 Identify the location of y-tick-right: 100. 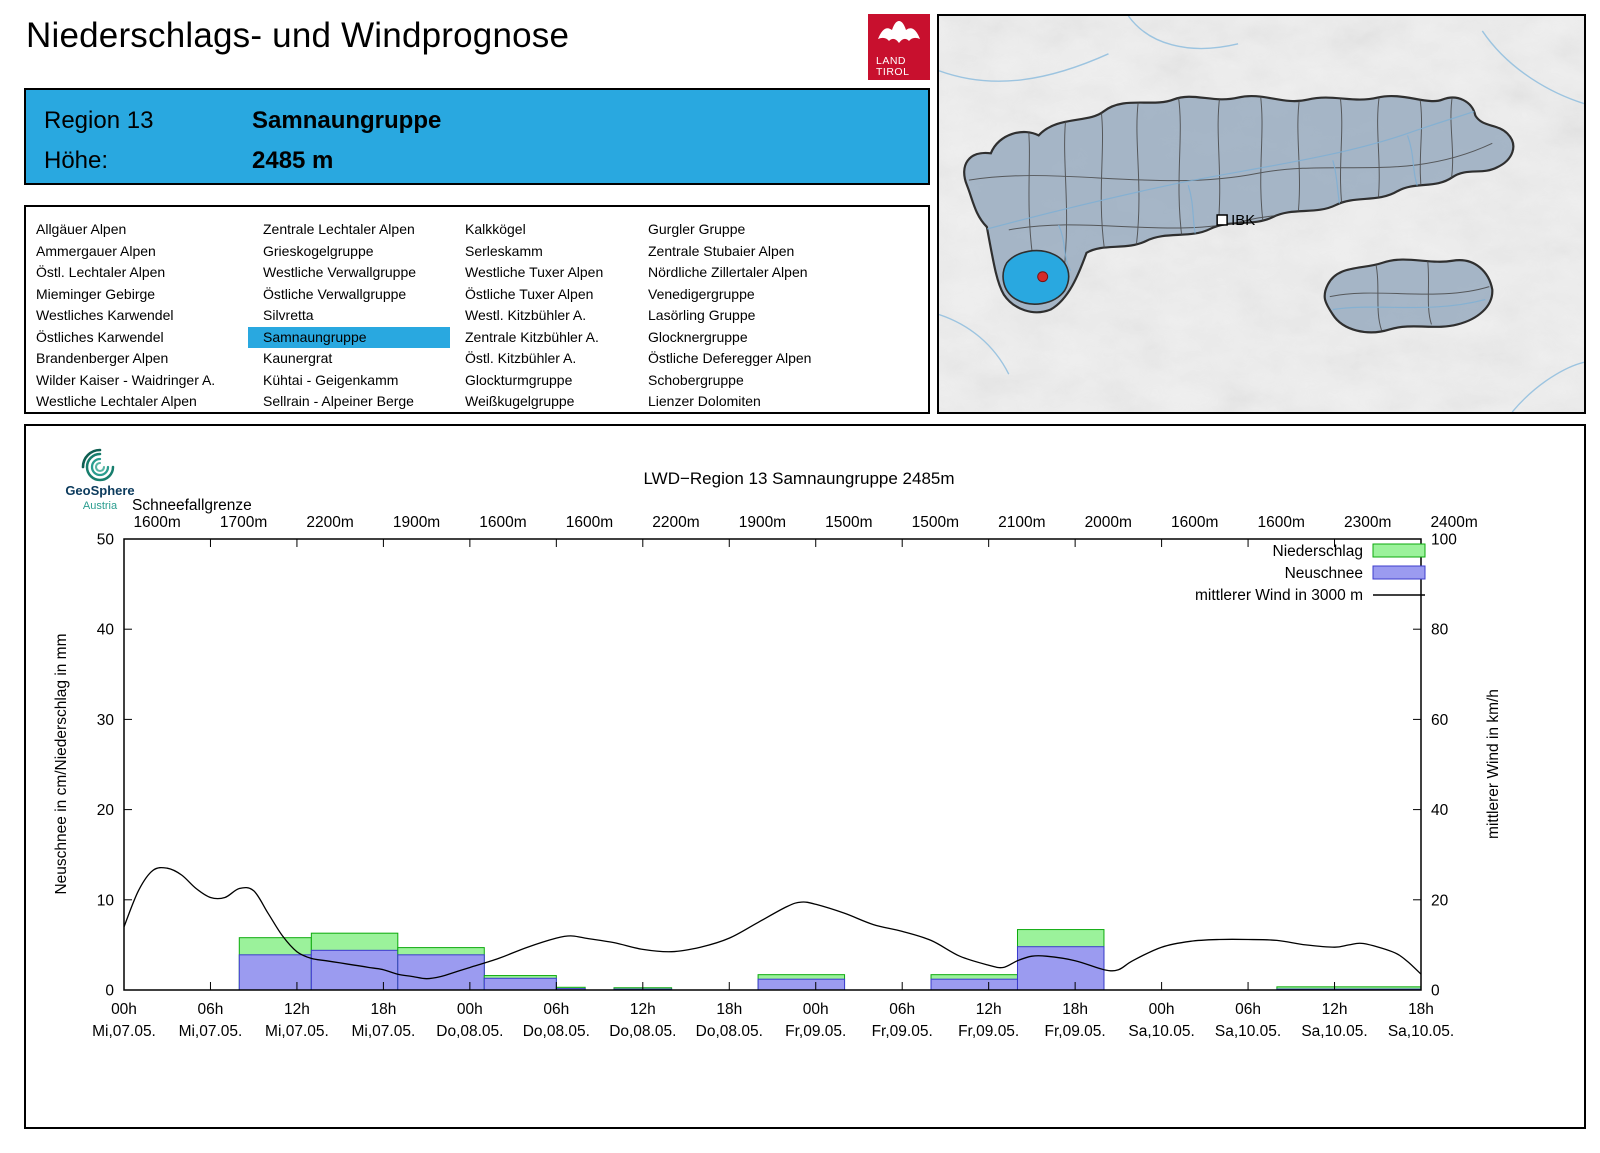
(1444, 540).